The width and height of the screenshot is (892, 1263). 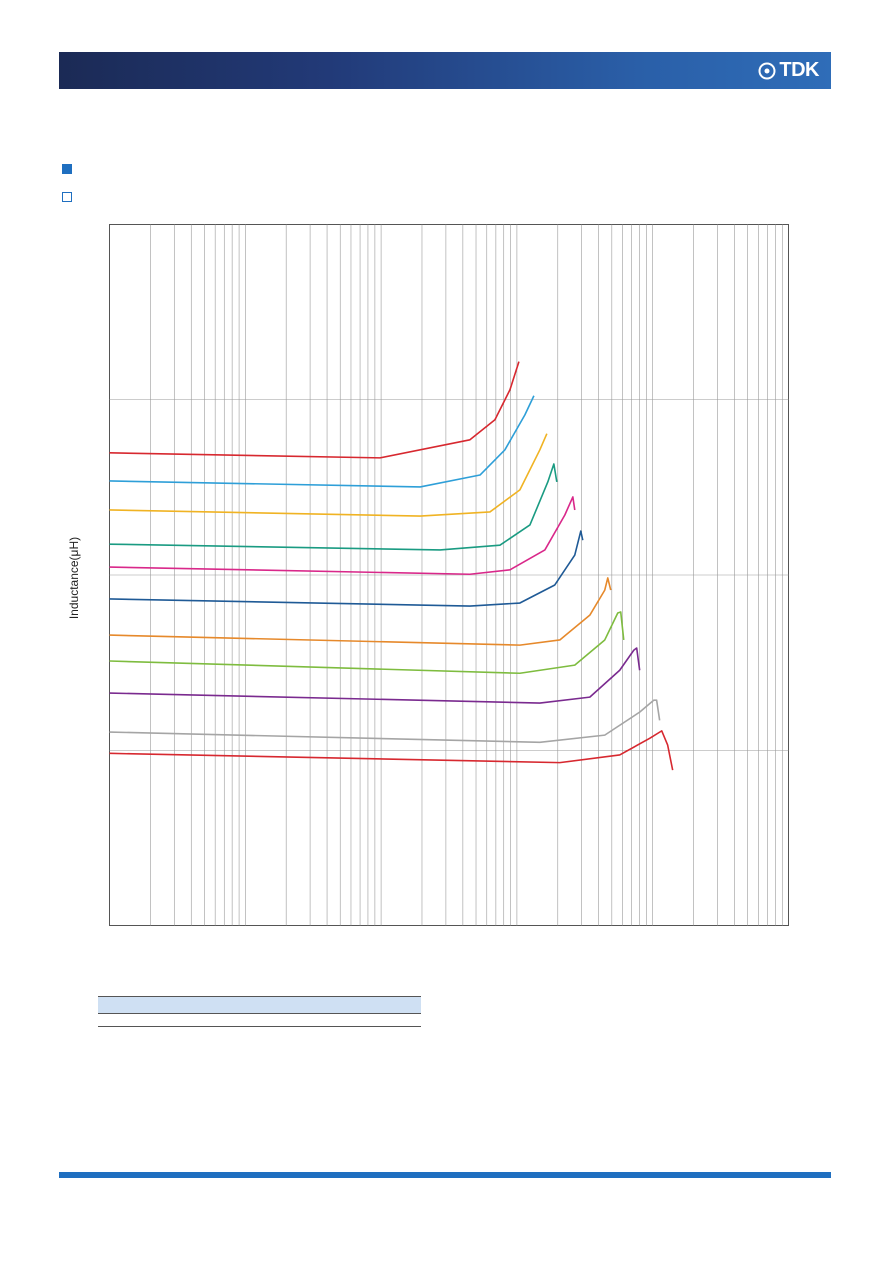 What do you see at coordinates (67, 197) in the screenshot?
I see `subsection-bullet` at bounding box center [67, 197].